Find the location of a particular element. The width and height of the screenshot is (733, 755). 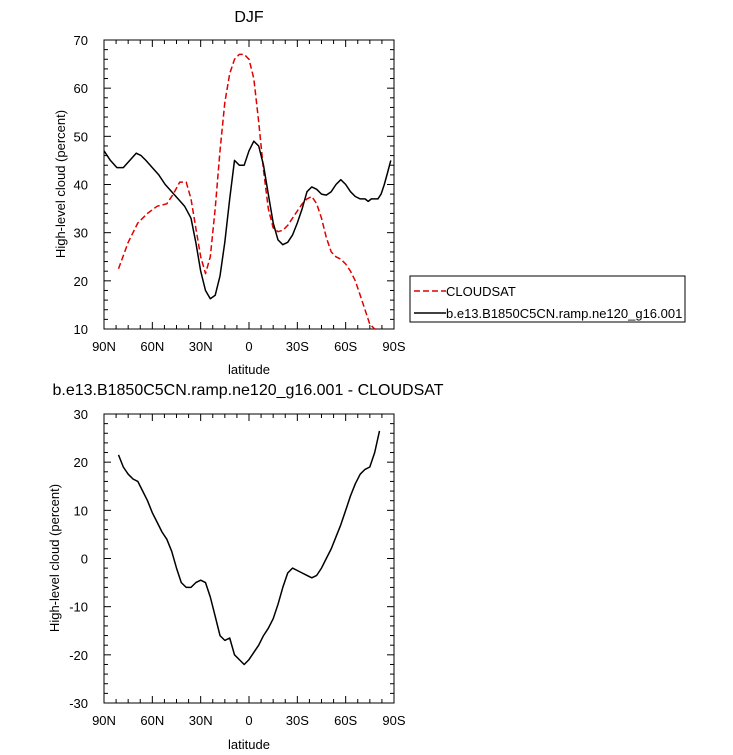

top-x-tick-label: 60N is located at coordinates (152, 346).